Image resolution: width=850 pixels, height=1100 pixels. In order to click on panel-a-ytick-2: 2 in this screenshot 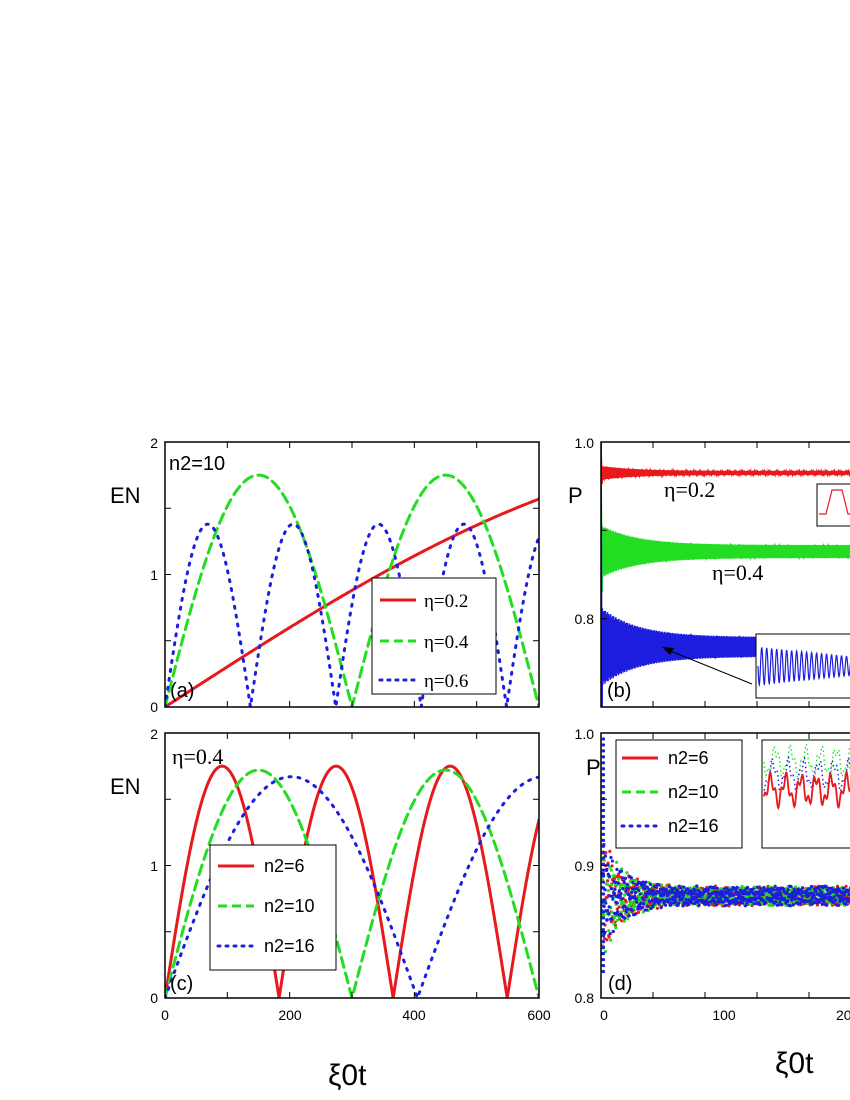, I will do `click(154, 443)`.